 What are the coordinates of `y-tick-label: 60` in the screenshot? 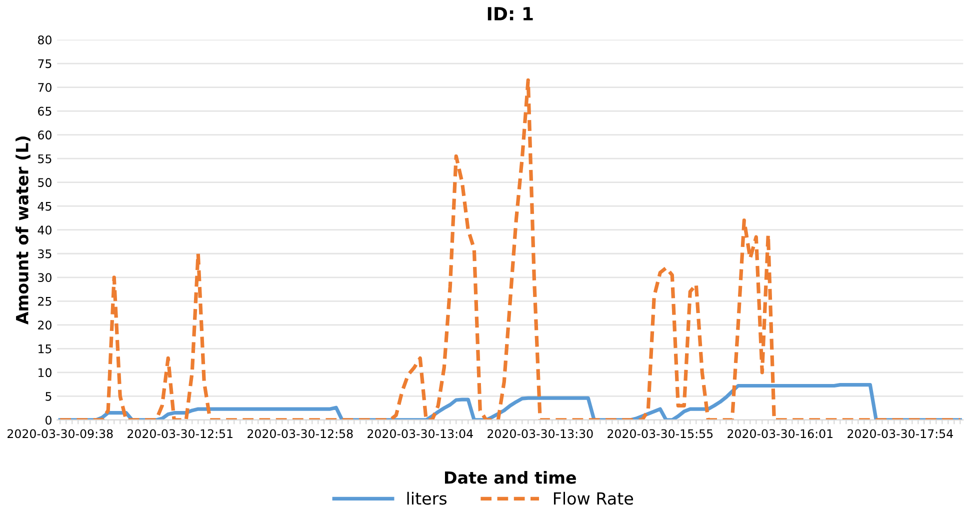 It's located at (45, 135).